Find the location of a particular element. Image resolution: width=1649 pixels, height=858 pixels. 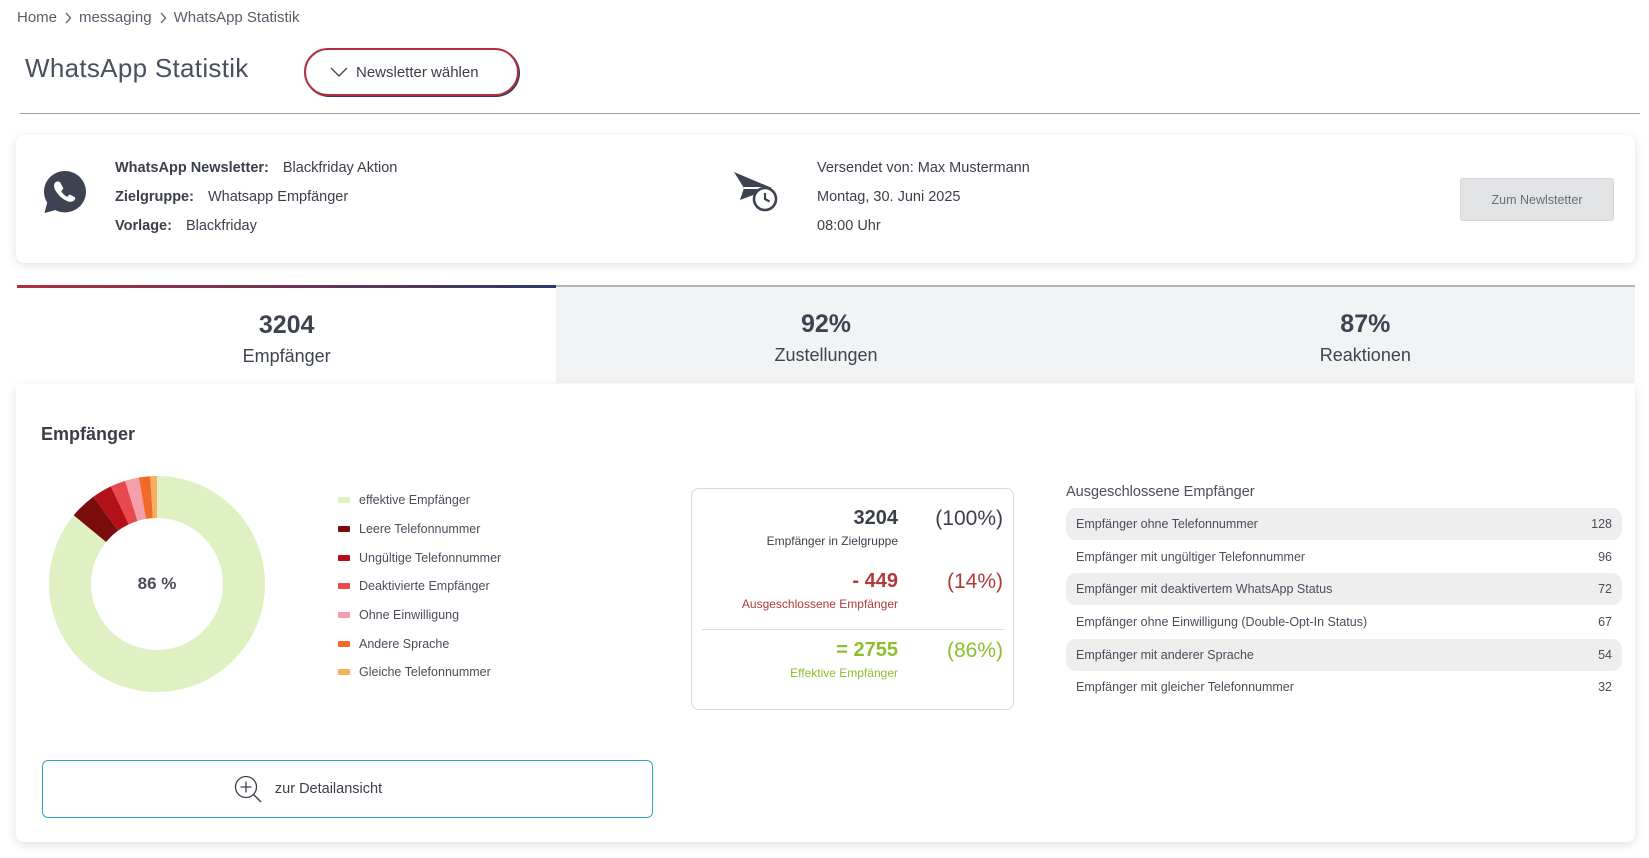

detail-view-button: zur Detailansicht is located at coordinates (347, 789).